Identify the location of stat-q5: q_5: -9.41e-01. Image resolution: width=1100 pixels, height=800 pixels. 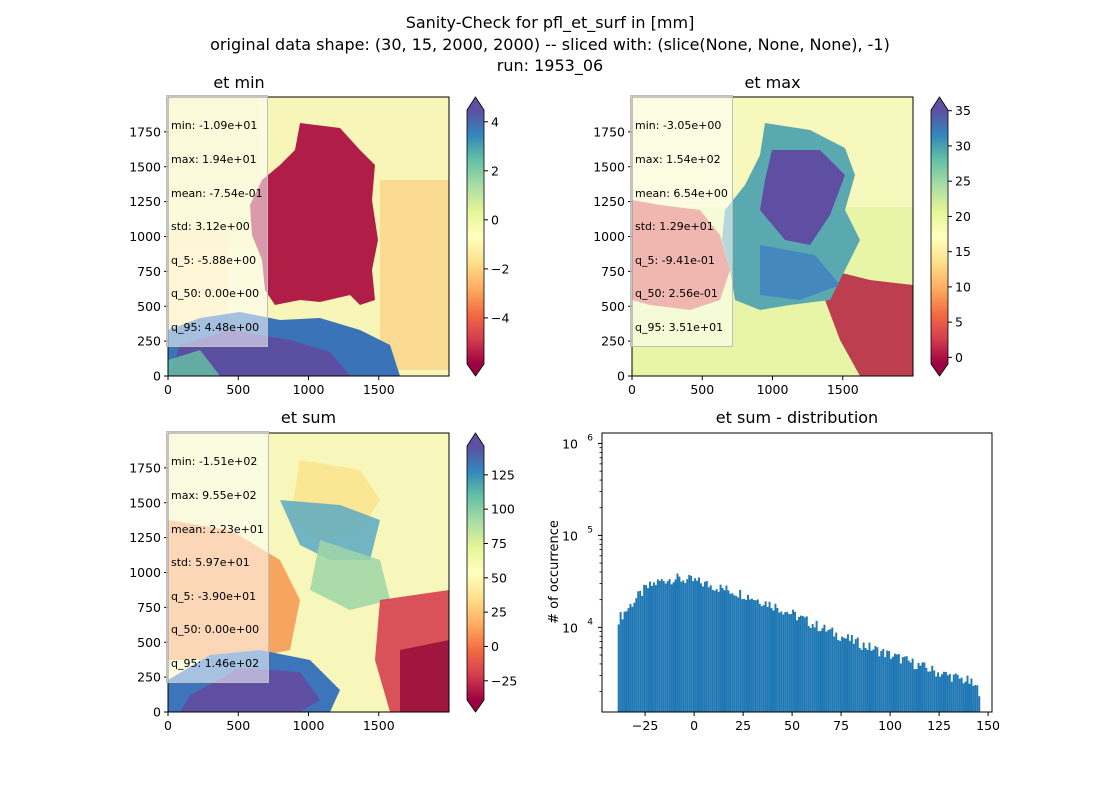
(675, 260).